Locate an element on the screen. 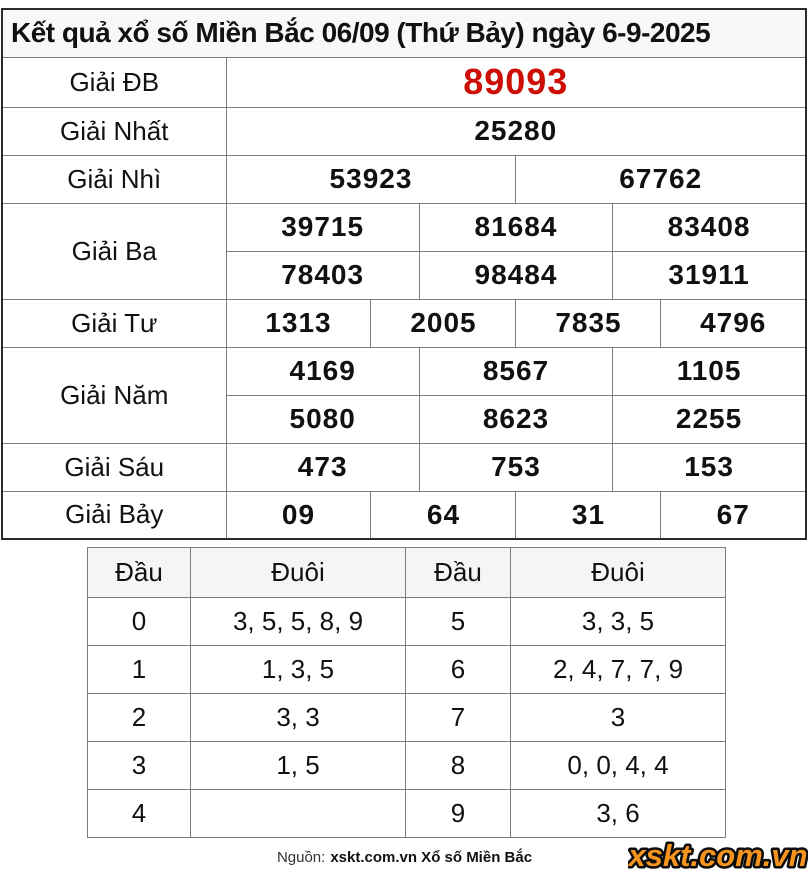 This screenshot has width=809, height=873. digit-cell: 3, 3 is located at coordinates (298, 717).